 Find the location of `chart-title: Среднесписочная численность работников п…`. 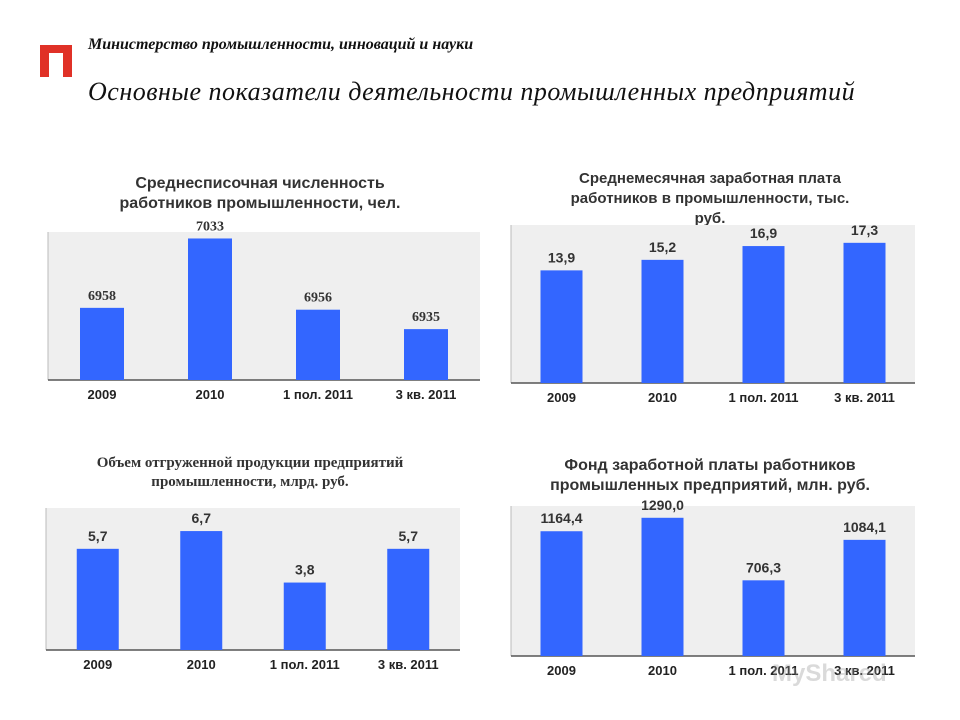

chart-title: Среднесписочная численность работников п… is located at coordinates (260, 193).